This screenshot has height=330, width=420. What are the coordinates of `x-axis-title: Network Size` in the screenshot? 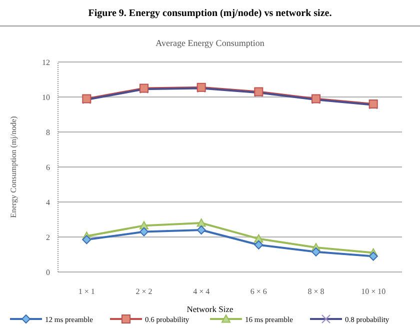 It's located at (210, 309).